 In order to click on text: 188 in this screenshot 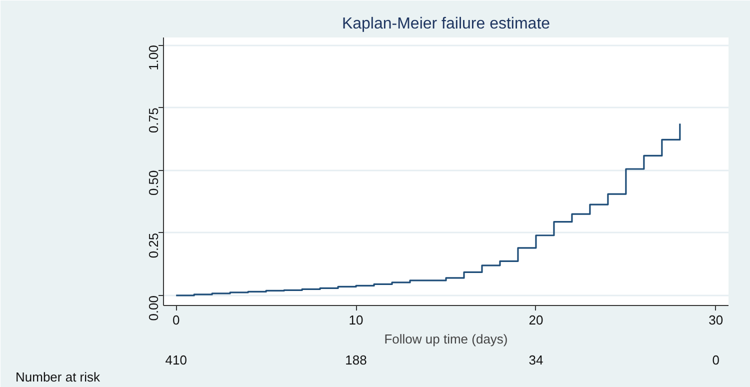, I will do `click(356, 360)`.